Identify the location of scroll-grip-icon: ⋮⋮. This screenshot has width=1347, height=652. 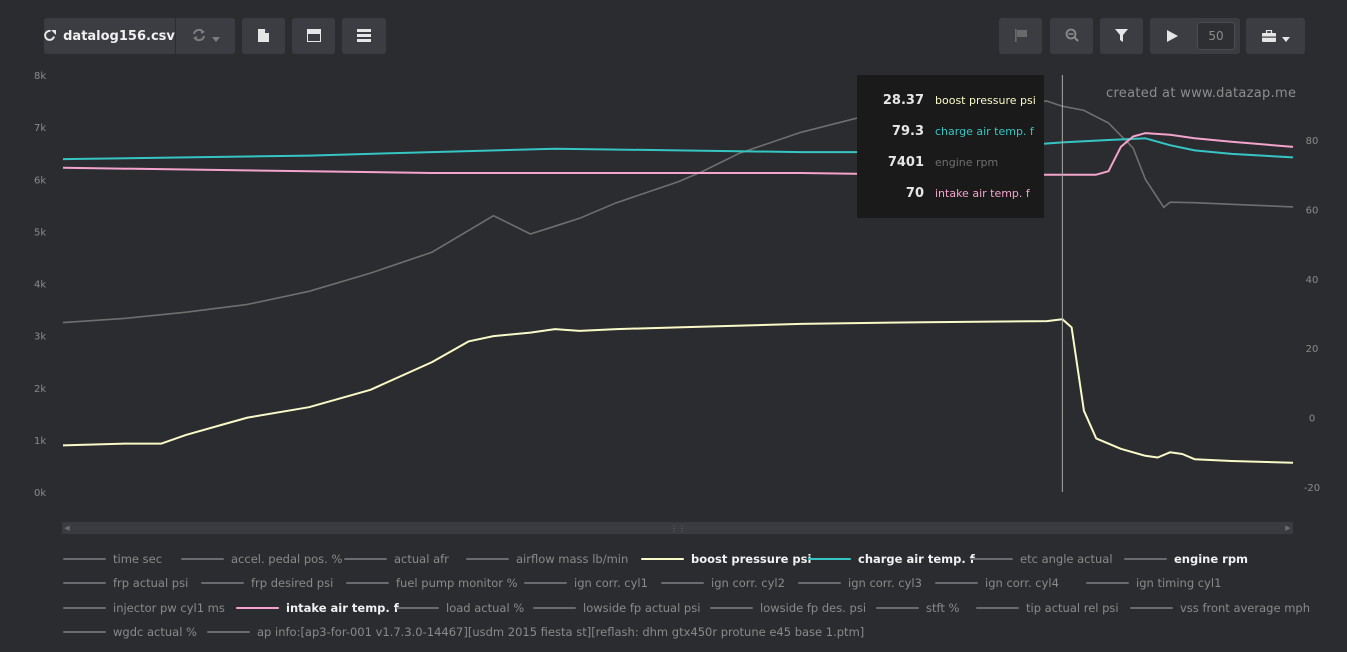
(678, 528).